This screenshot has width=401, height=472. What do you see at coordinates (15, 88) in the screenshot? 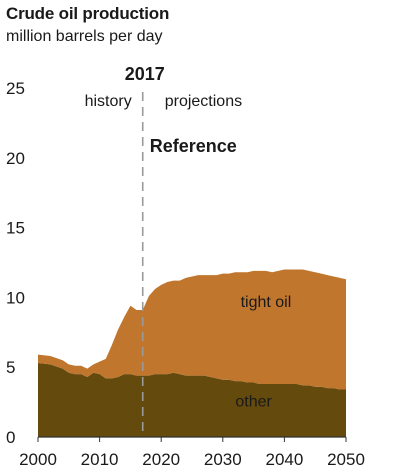
I see `y-tick-label: 25` at bounding box center [15, 88].